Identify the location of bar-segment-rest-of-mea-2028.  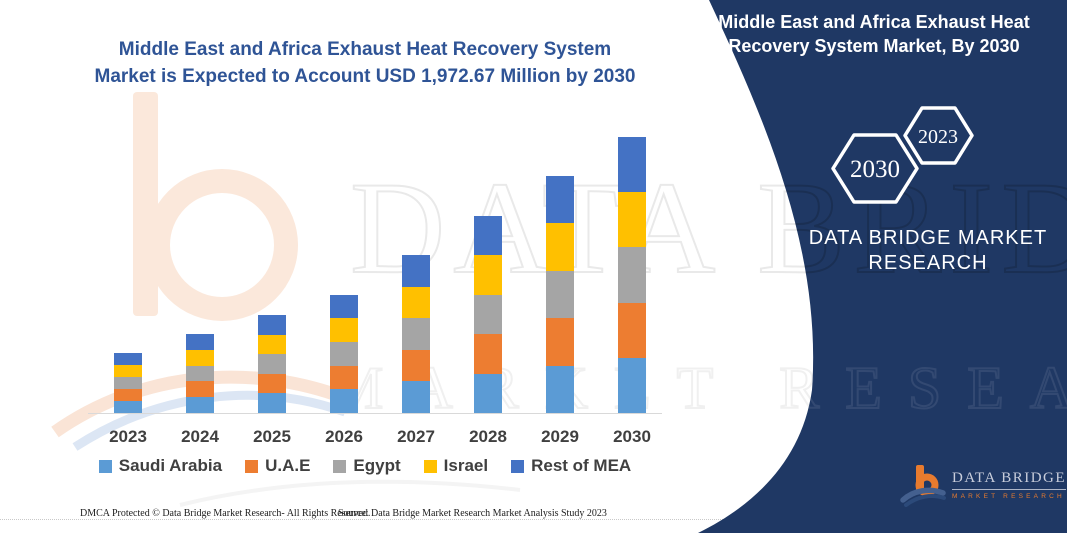
(488, 235).